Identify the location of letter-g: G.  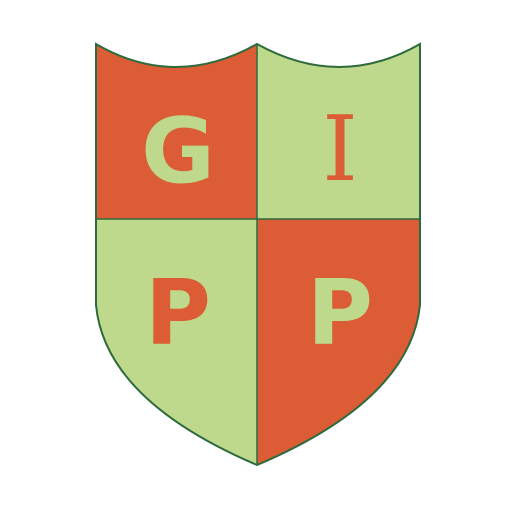
(178, 151).